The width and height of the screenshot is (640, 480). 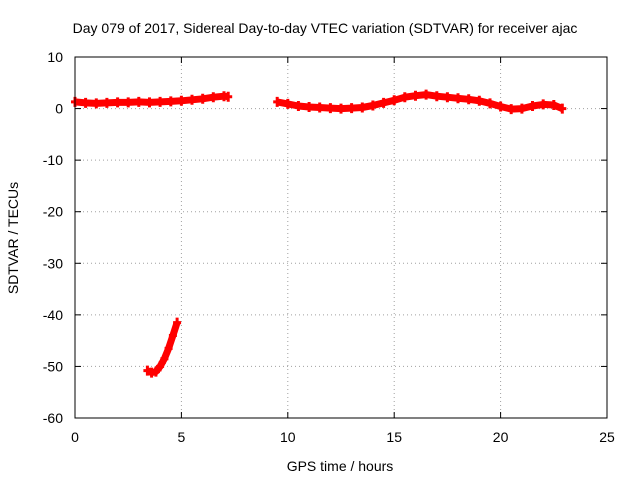 I want to click on x-tick-label: 10, so click(x=288, y=437).